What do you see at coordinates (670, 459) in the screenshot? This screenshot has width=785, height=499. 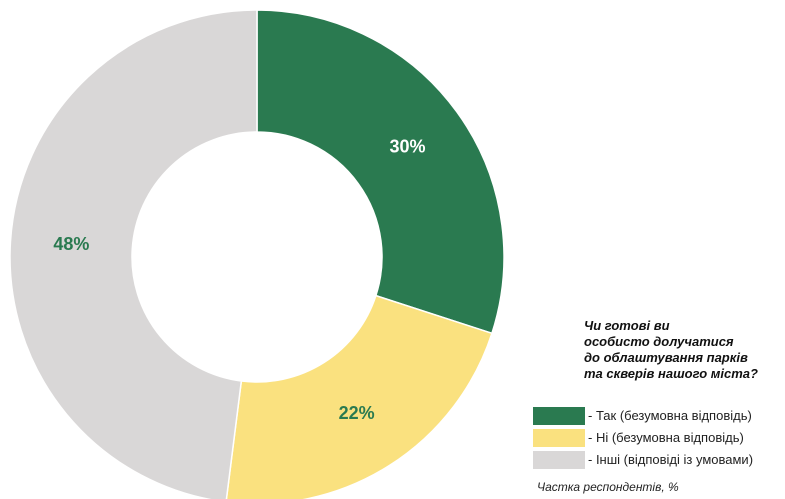 I see `legend-label-other: - Інші (відповіді із умовами)` at bounding box center [670, 459].